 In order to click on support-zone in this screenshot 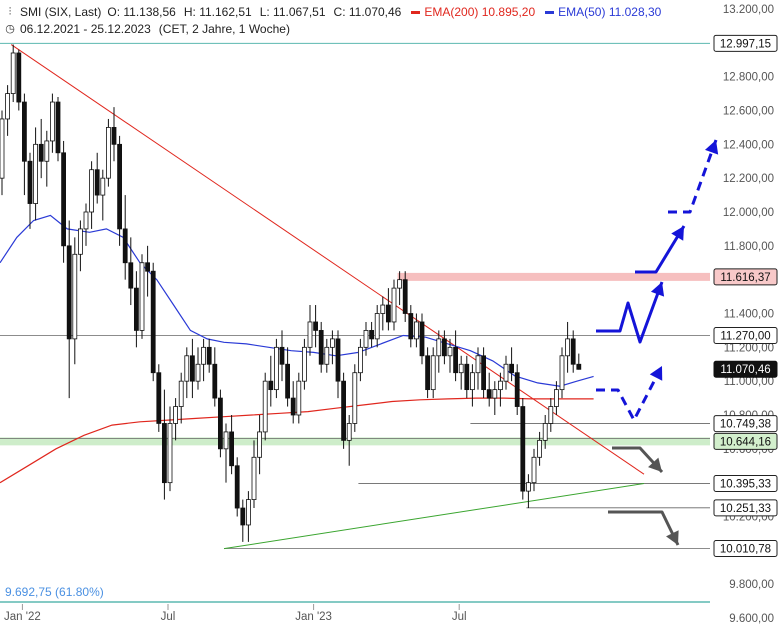, I will do `click(355, 441)`.